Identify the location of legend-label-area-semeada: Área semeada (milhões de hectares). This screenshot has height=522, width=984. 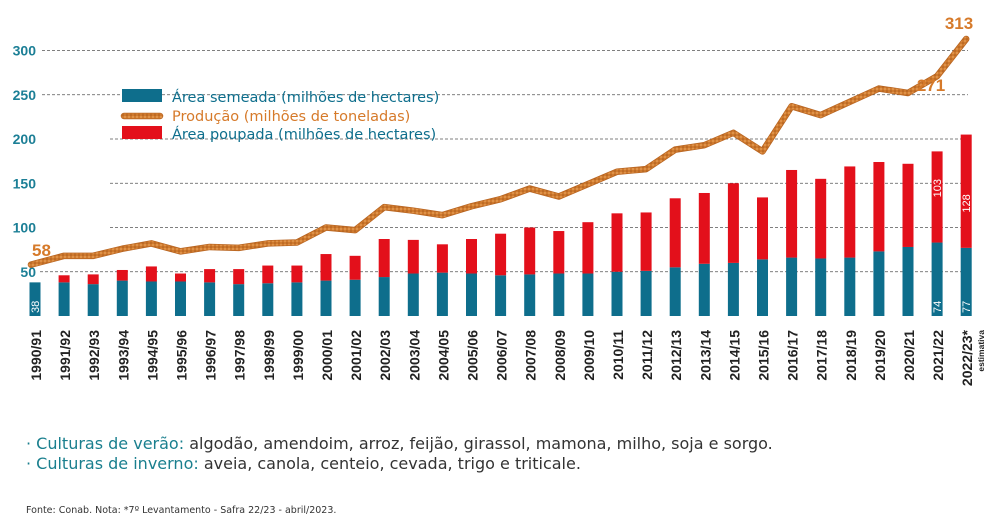
(305, 97).